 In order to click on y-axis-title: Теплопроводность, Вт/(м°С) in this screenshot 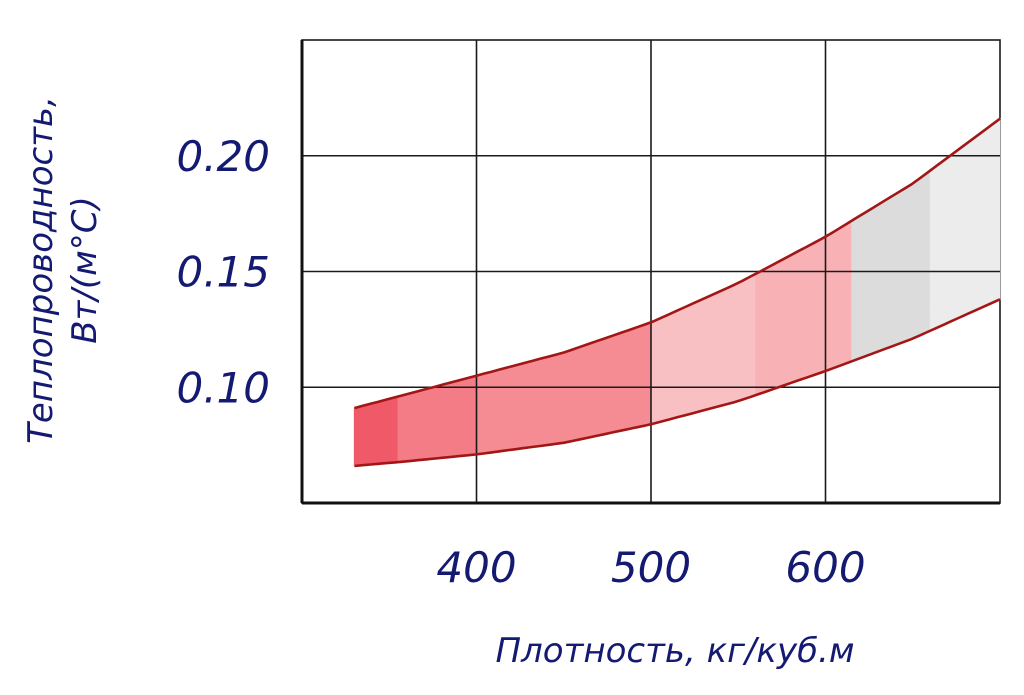, I will do `click(63, 270)`.